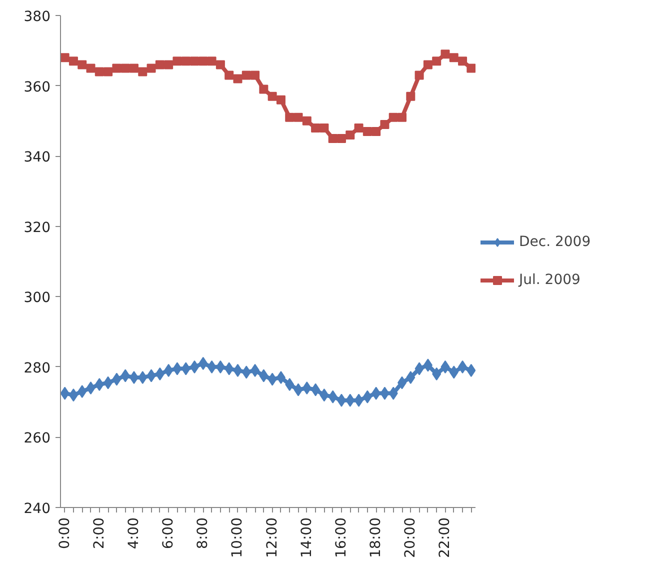 The image size is (646, 566). What do you see at coordinates (64, 533) in the screenshot?
I see `x-tick-label: 0:00` at bounding box center [64, 533].